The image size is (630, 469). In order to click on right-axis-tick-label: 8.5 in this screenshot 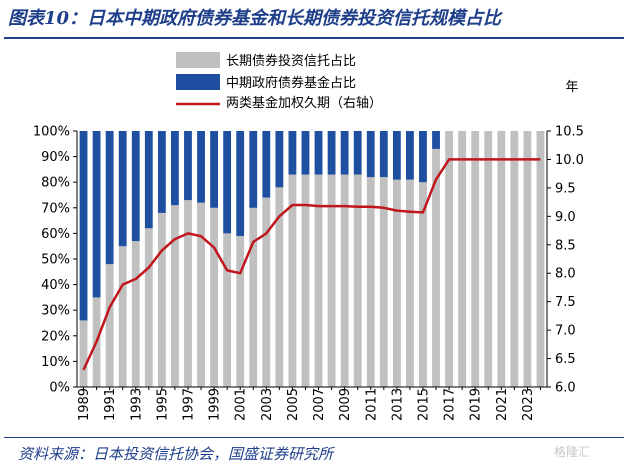, I will do `click(565, 245)`.